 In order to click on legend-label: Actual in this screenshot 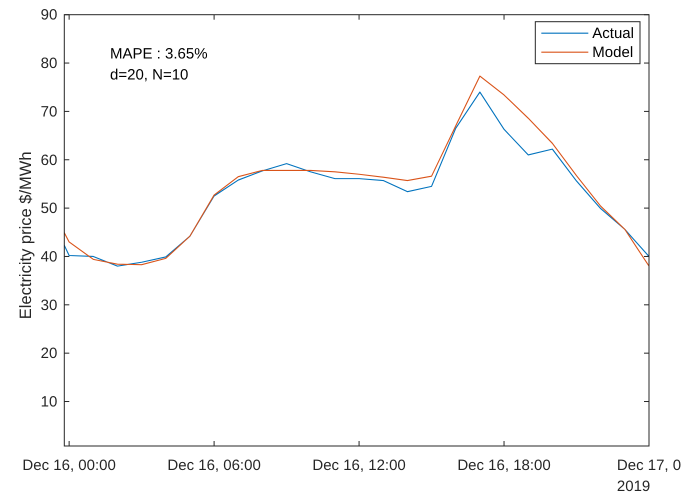, I will do `click(613, 33)`.